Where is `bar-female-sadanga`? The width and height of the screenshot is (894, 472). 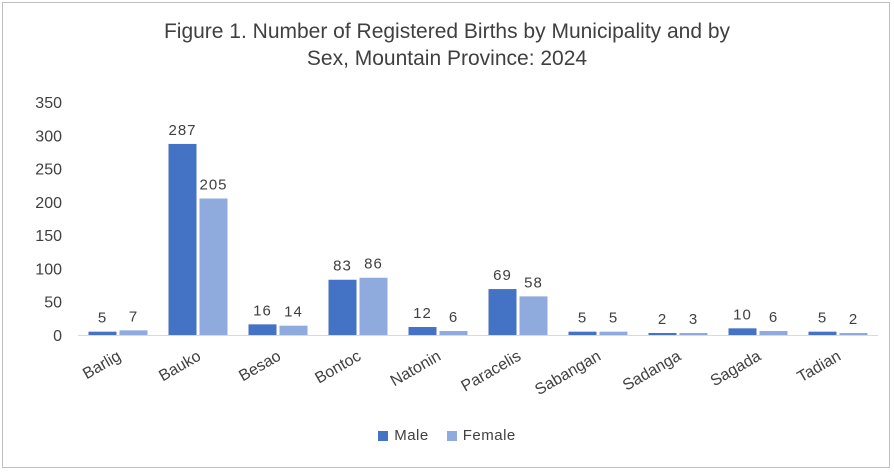 bar-female-sadanga is located at coordinates (693, 334).